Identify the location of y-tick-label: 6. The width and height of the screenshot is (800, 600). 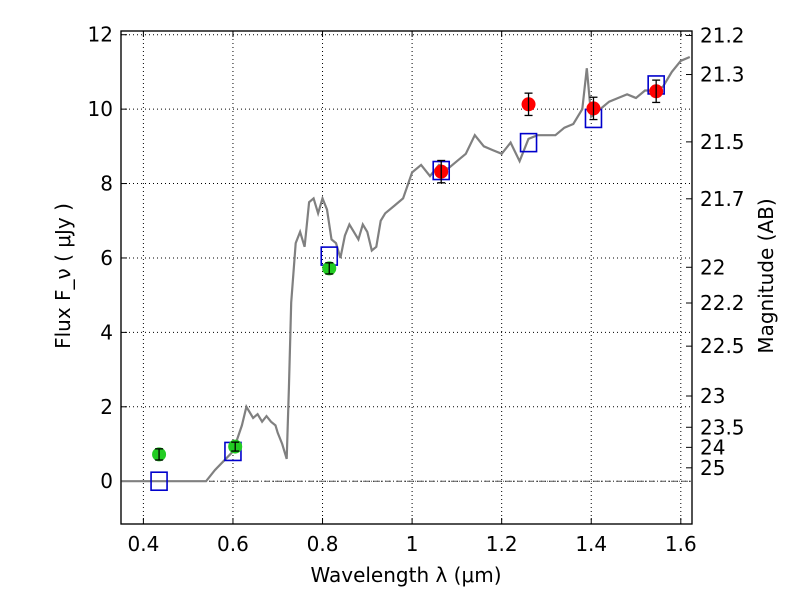
(106, 258).